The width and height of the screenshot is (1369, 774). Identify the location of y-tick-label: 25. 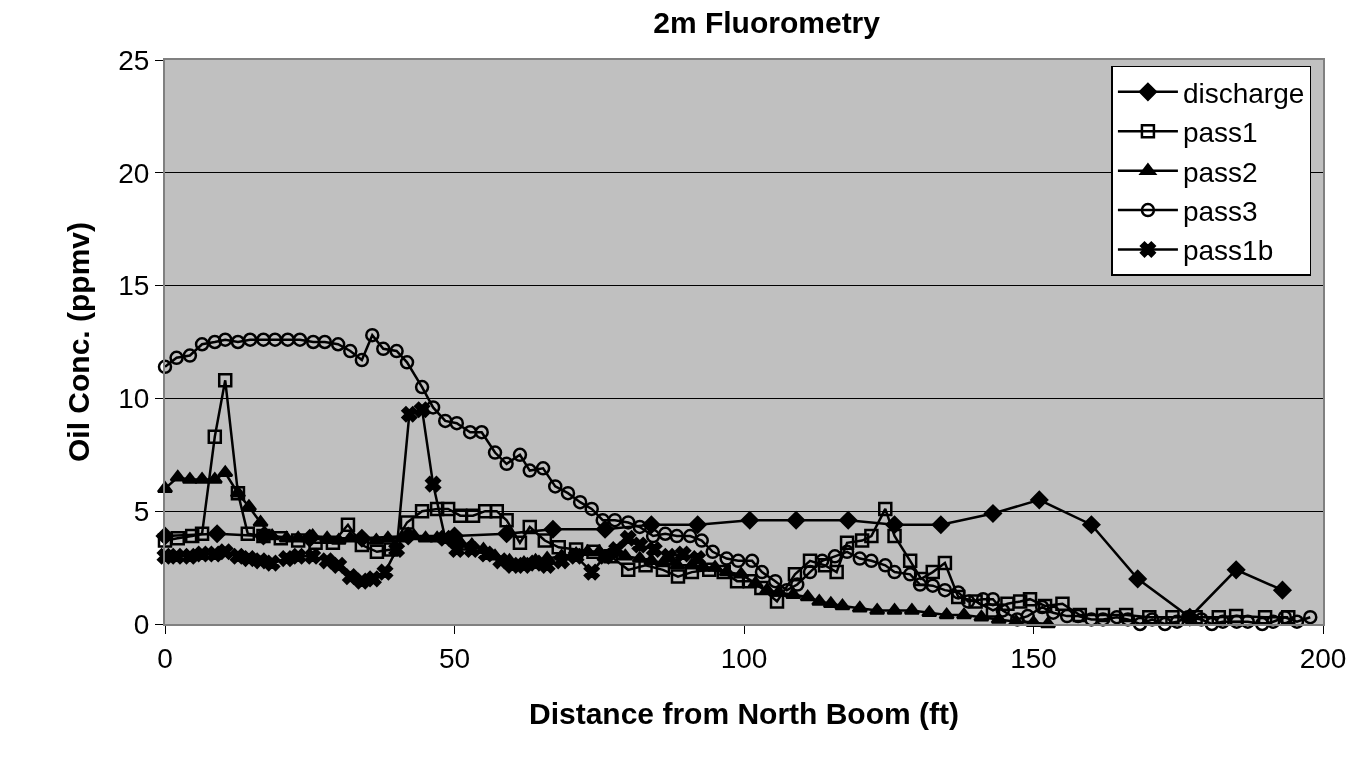
(134, 60).